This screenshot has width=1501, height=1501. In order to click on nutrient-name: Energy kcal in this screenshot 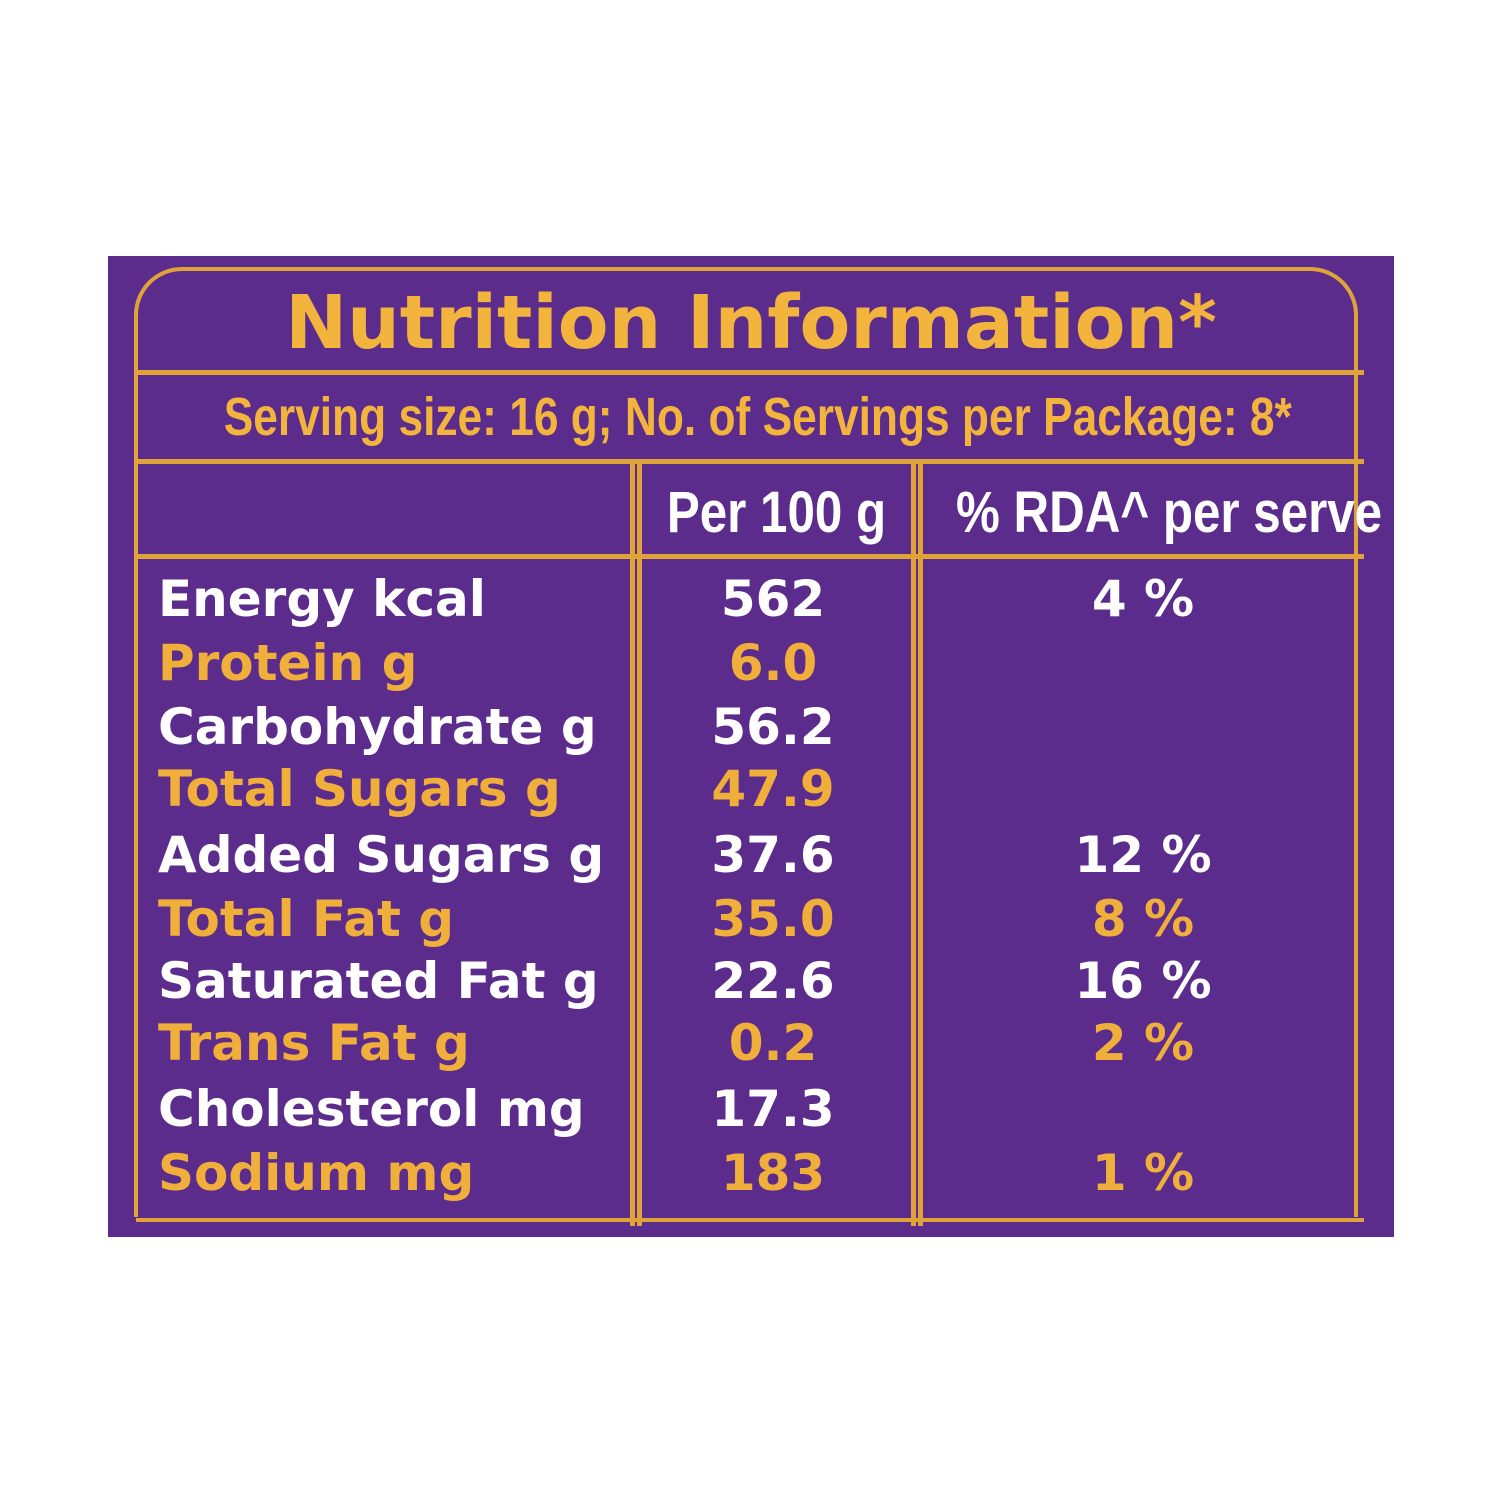, I will do `click(322, 599)`.